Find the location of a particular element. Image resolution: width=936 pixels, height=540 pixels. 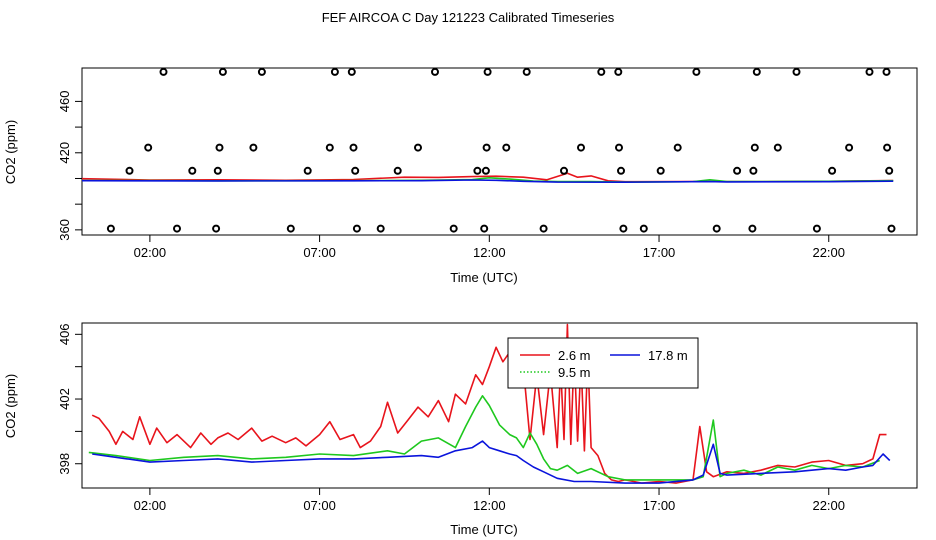

y-tick-label: 360 is located at coordinates (64, 230).